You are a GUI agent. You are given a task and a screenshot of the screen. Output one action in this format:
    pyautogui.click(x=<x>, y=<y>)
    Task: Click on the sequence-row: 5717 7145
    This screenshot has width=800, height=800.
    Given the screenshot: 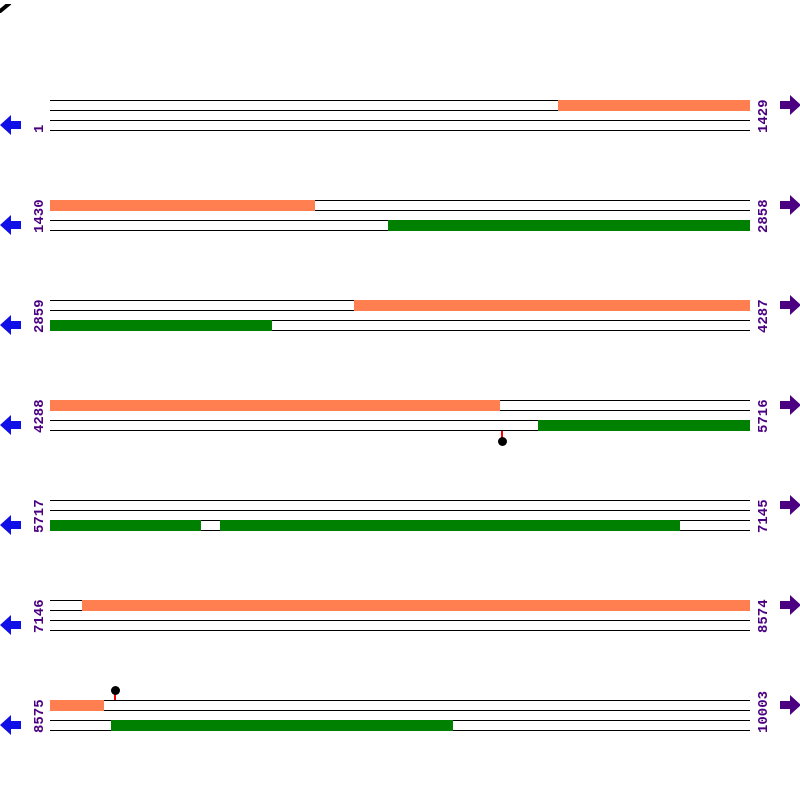 What is the action you would take?
    pyautogui.click(x=400, y=500)
    